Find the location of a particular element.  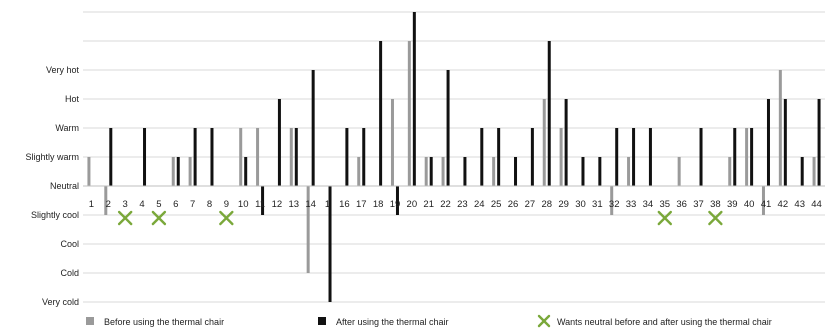

x-tick-label: 34 is located at coordinates (648, 204).